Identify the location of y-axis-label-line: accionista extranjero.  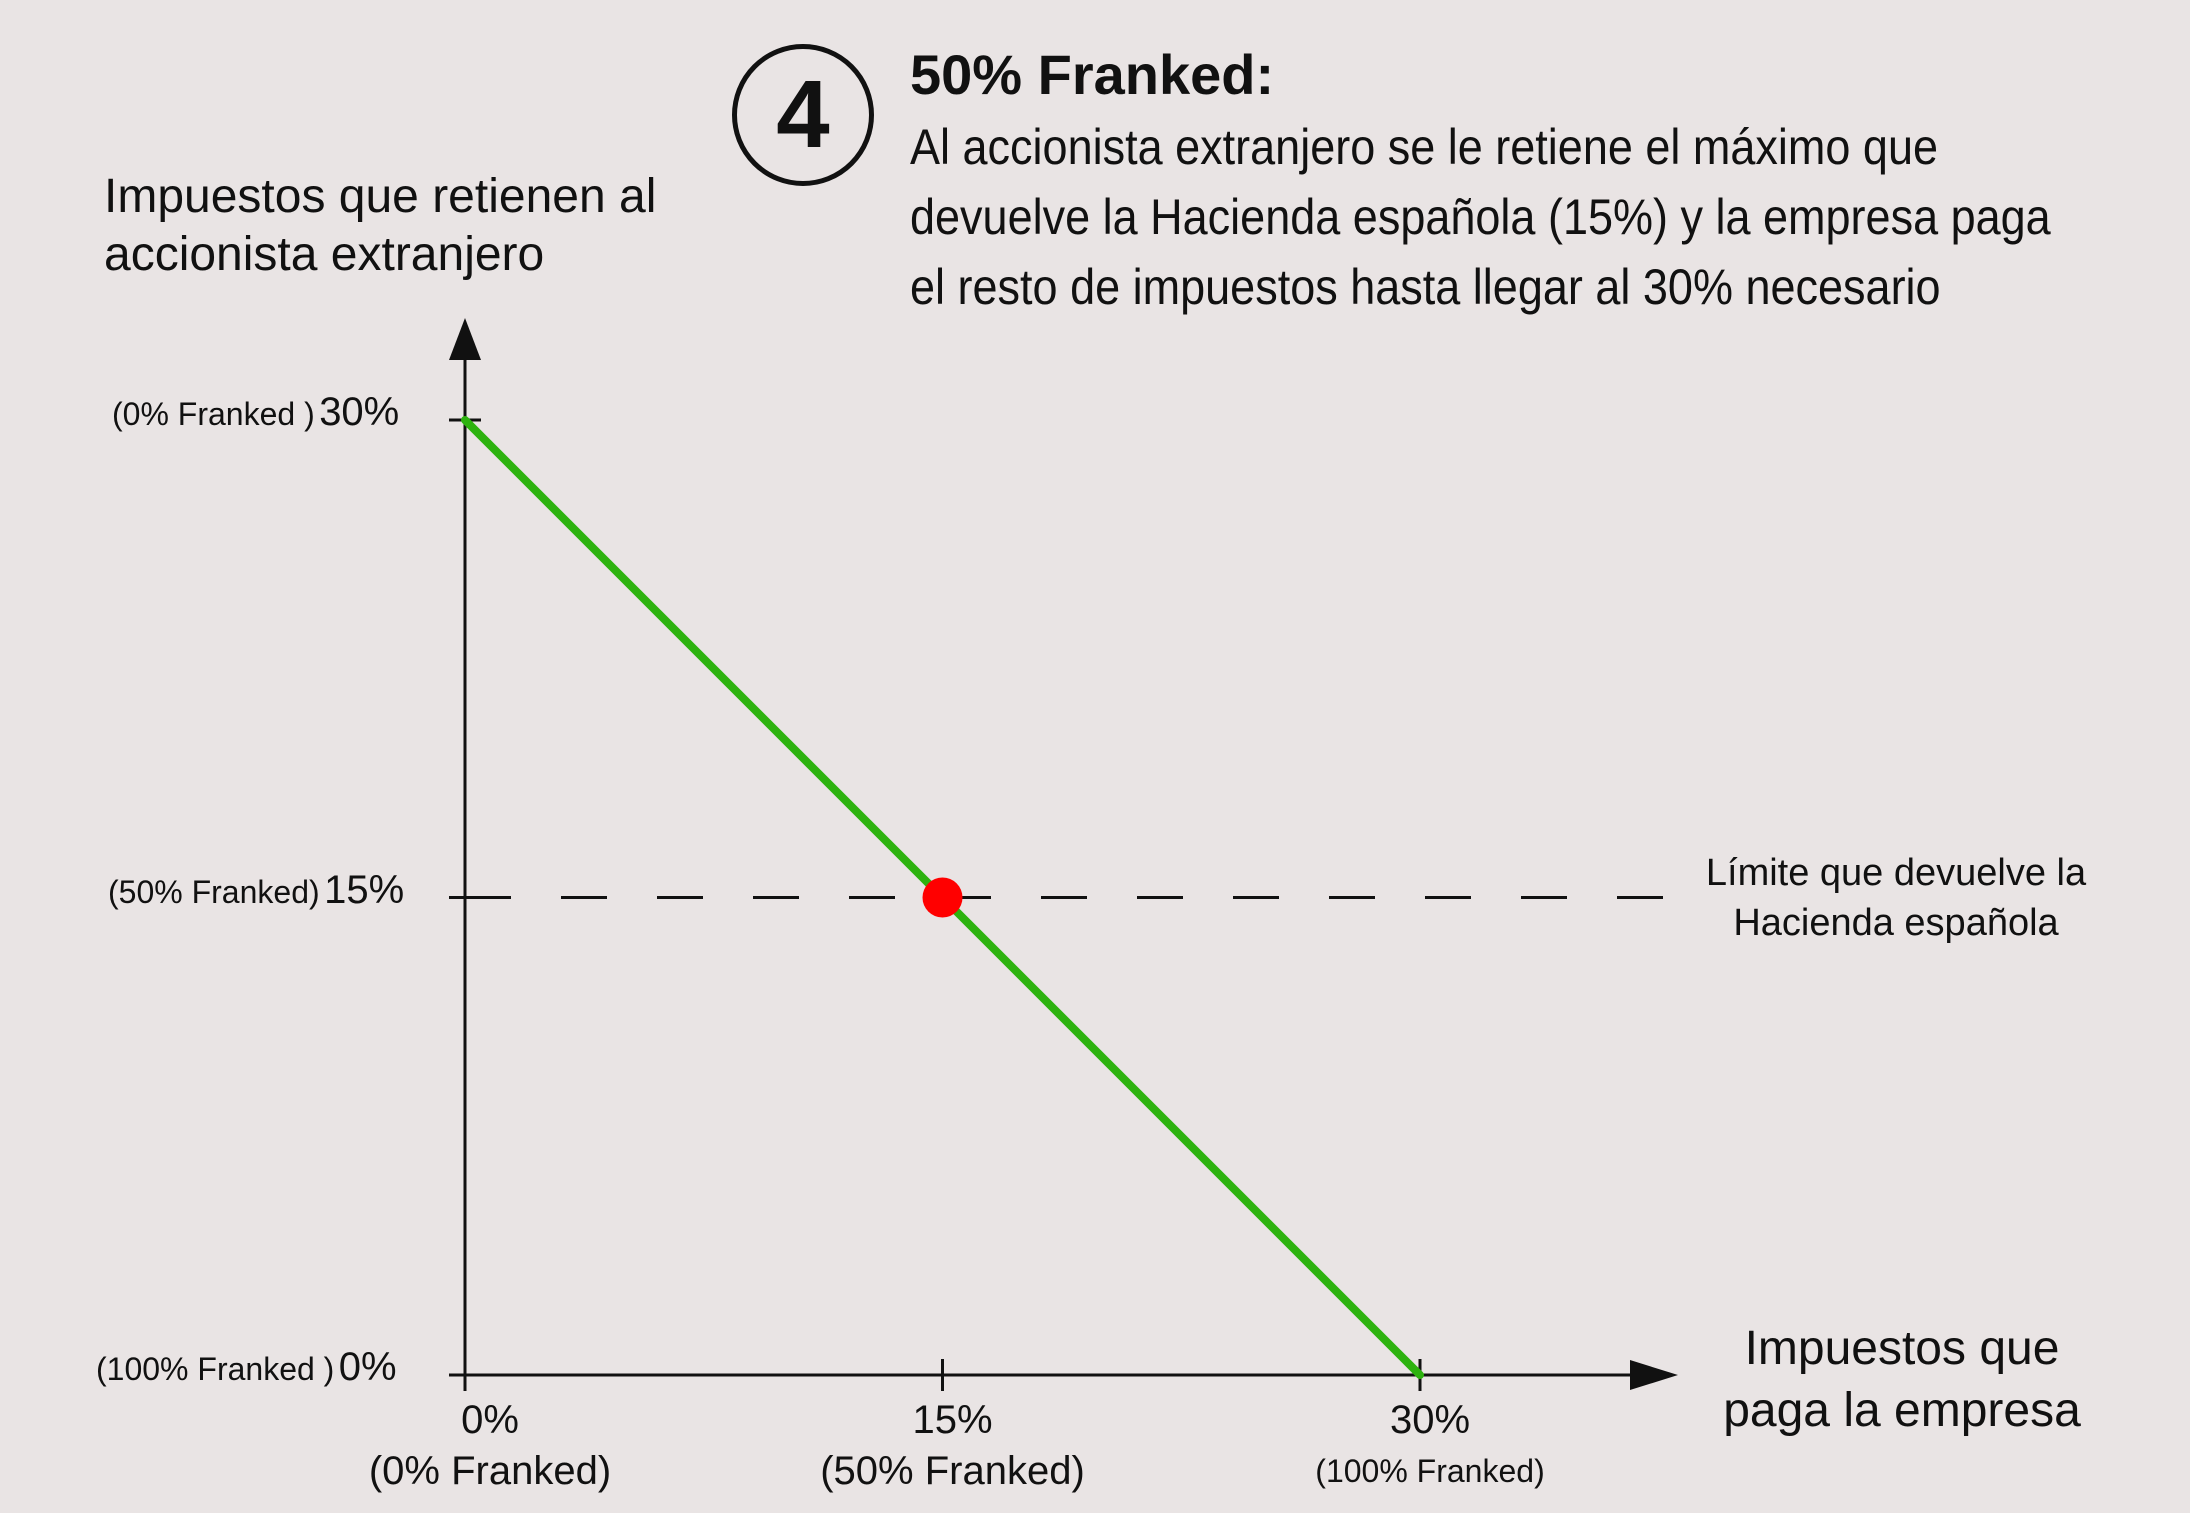
(324, 254).